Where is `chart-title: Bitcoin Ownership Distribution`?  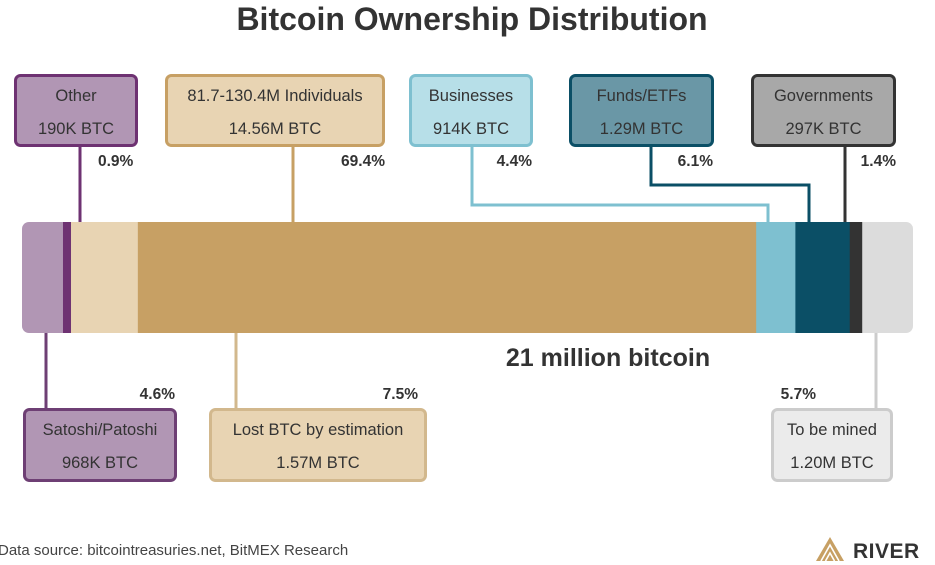
chart-title: Bitcoin Ownership Distribution is located at coordinates (471, 19).